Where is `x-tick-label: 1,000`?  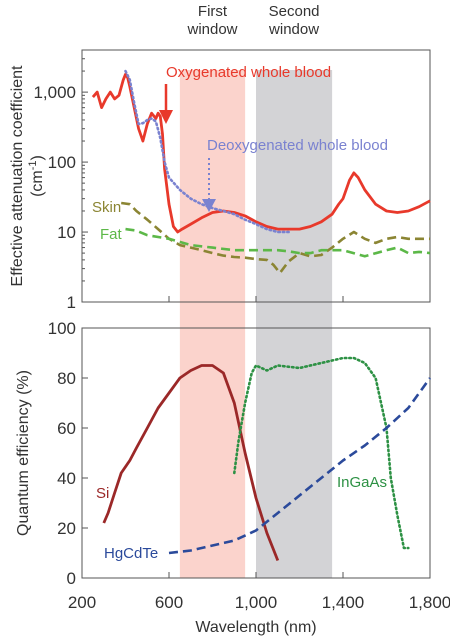
x-tick-label: 1,000 is located at coordinates (256, 602).